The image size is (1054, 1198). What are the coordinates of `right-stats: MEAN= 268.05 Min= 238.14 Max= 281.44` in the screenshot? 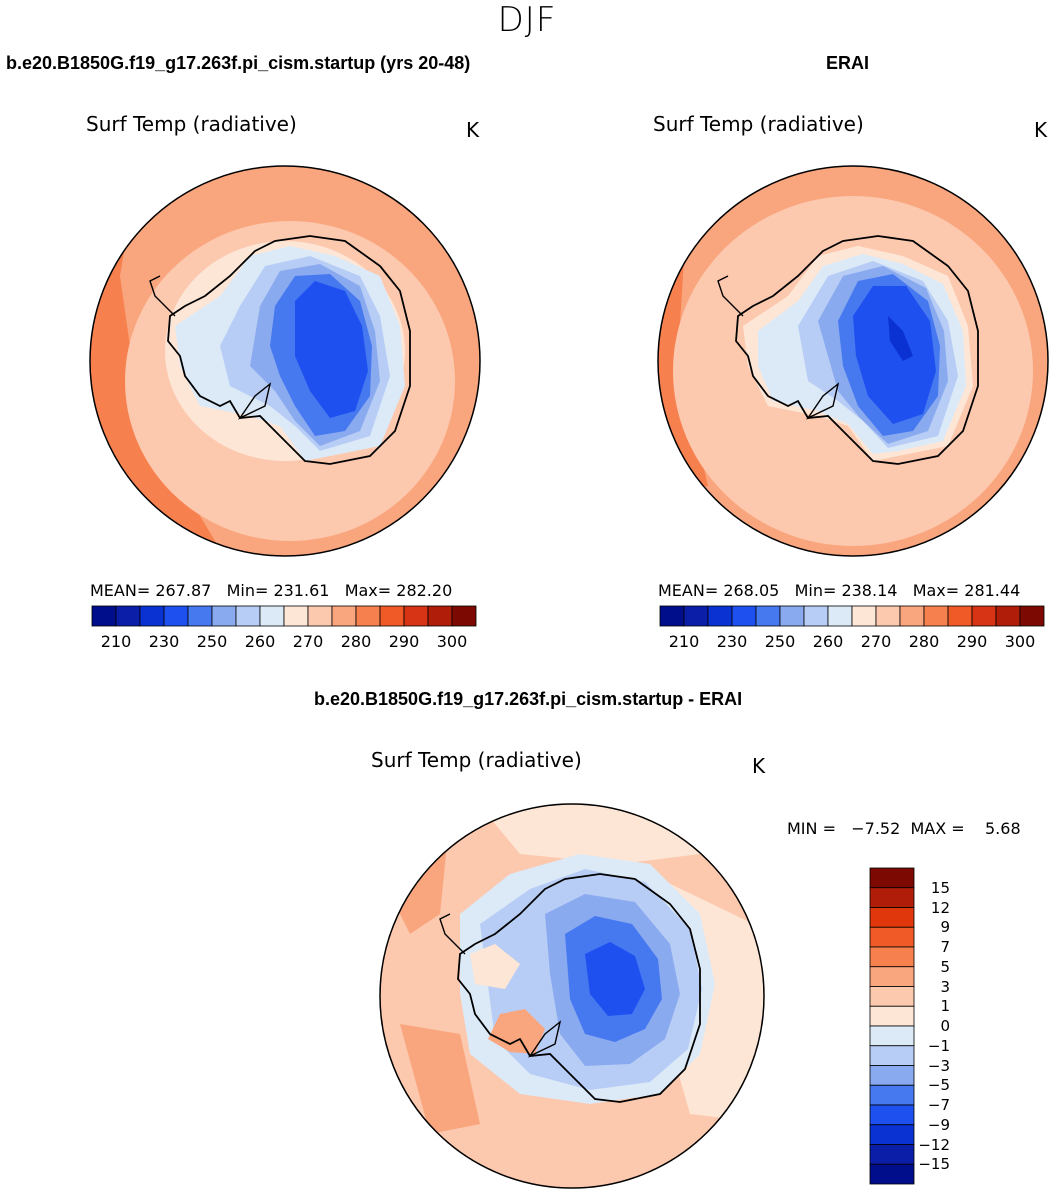 It's located at (839, 590).